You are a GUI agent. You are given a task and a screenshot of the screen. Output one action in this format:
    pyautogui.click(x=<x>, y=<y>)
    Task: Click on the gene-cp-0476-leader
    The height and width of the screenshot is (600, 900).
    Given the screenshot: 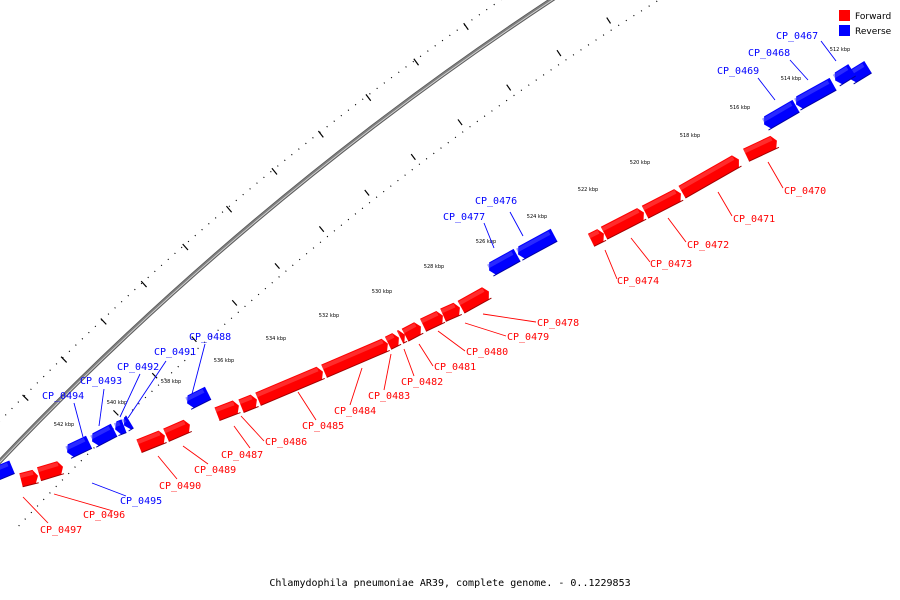 What is the action you would take?
    pyautogui.click(x=516, y=224)
    